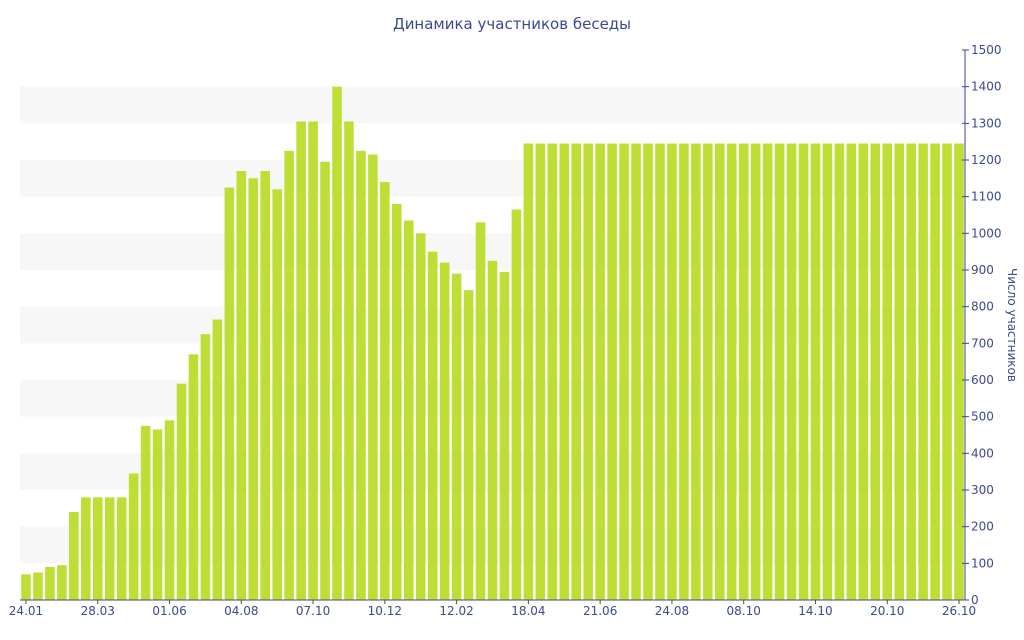 Image resolution: width=1024 pixels, height=640 pixels. I want to click on x-tick-label: 18.04, so click(528, 611).